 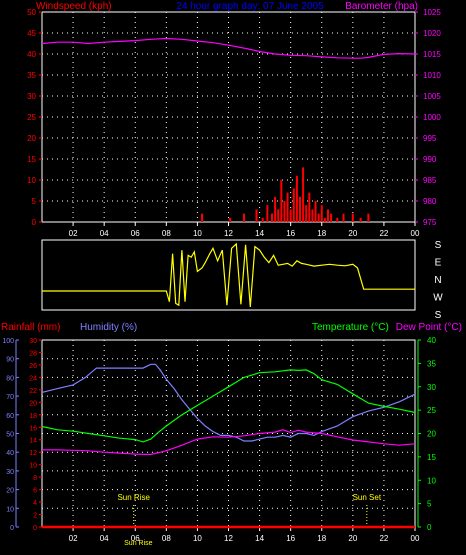 I want to click on barometer-y-tick-label: 1005, so click(x=432, y=96).